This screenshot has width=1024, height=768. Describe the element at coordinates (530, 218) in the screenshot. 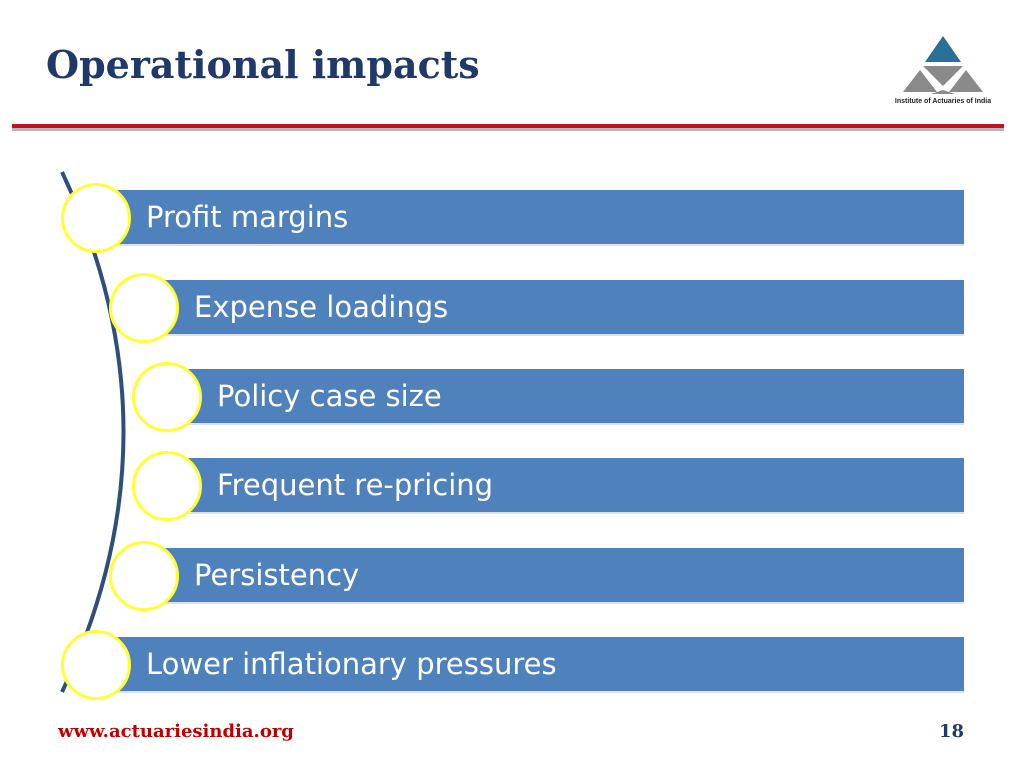

I see `list-item-bar: Profit margins` at that location.